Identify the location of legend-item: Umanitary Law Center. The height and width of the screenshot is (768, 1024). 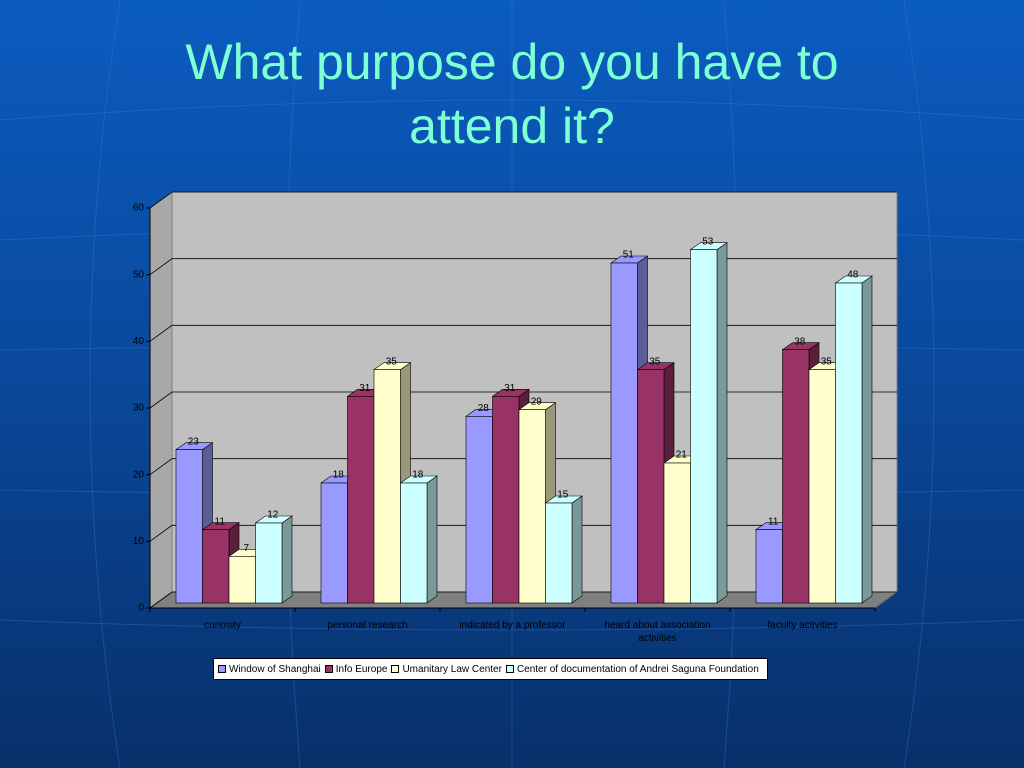
(446, 669).